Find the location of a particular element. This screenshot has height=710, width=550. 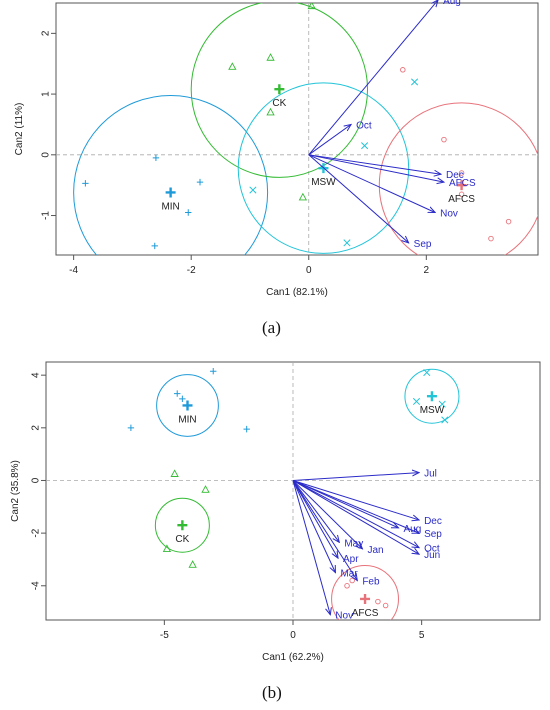

y-tick-label: 0 is located at coordinates (36, 480).